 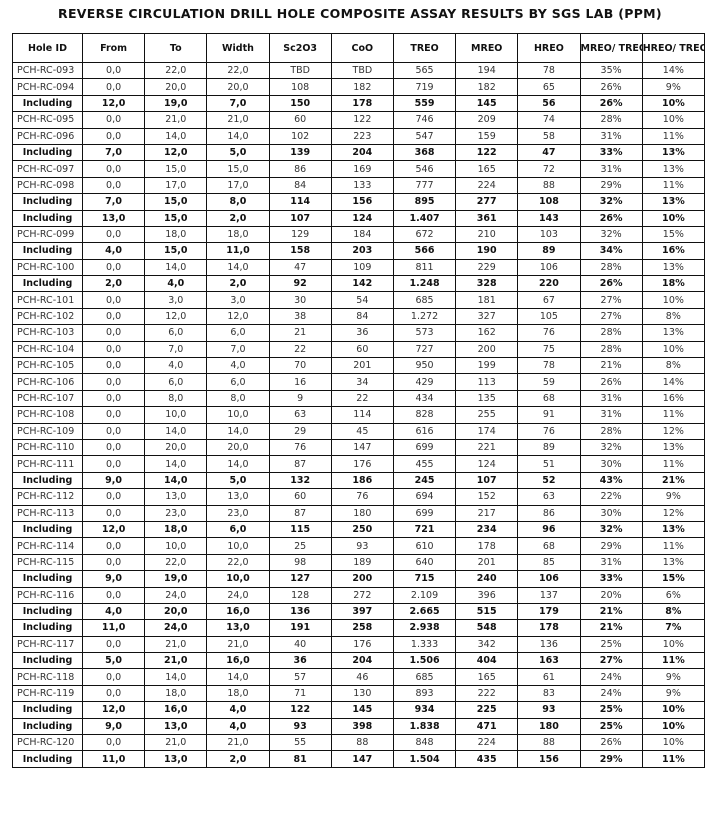 I want to click on column-header: HREO, so click(x=549, y=48).